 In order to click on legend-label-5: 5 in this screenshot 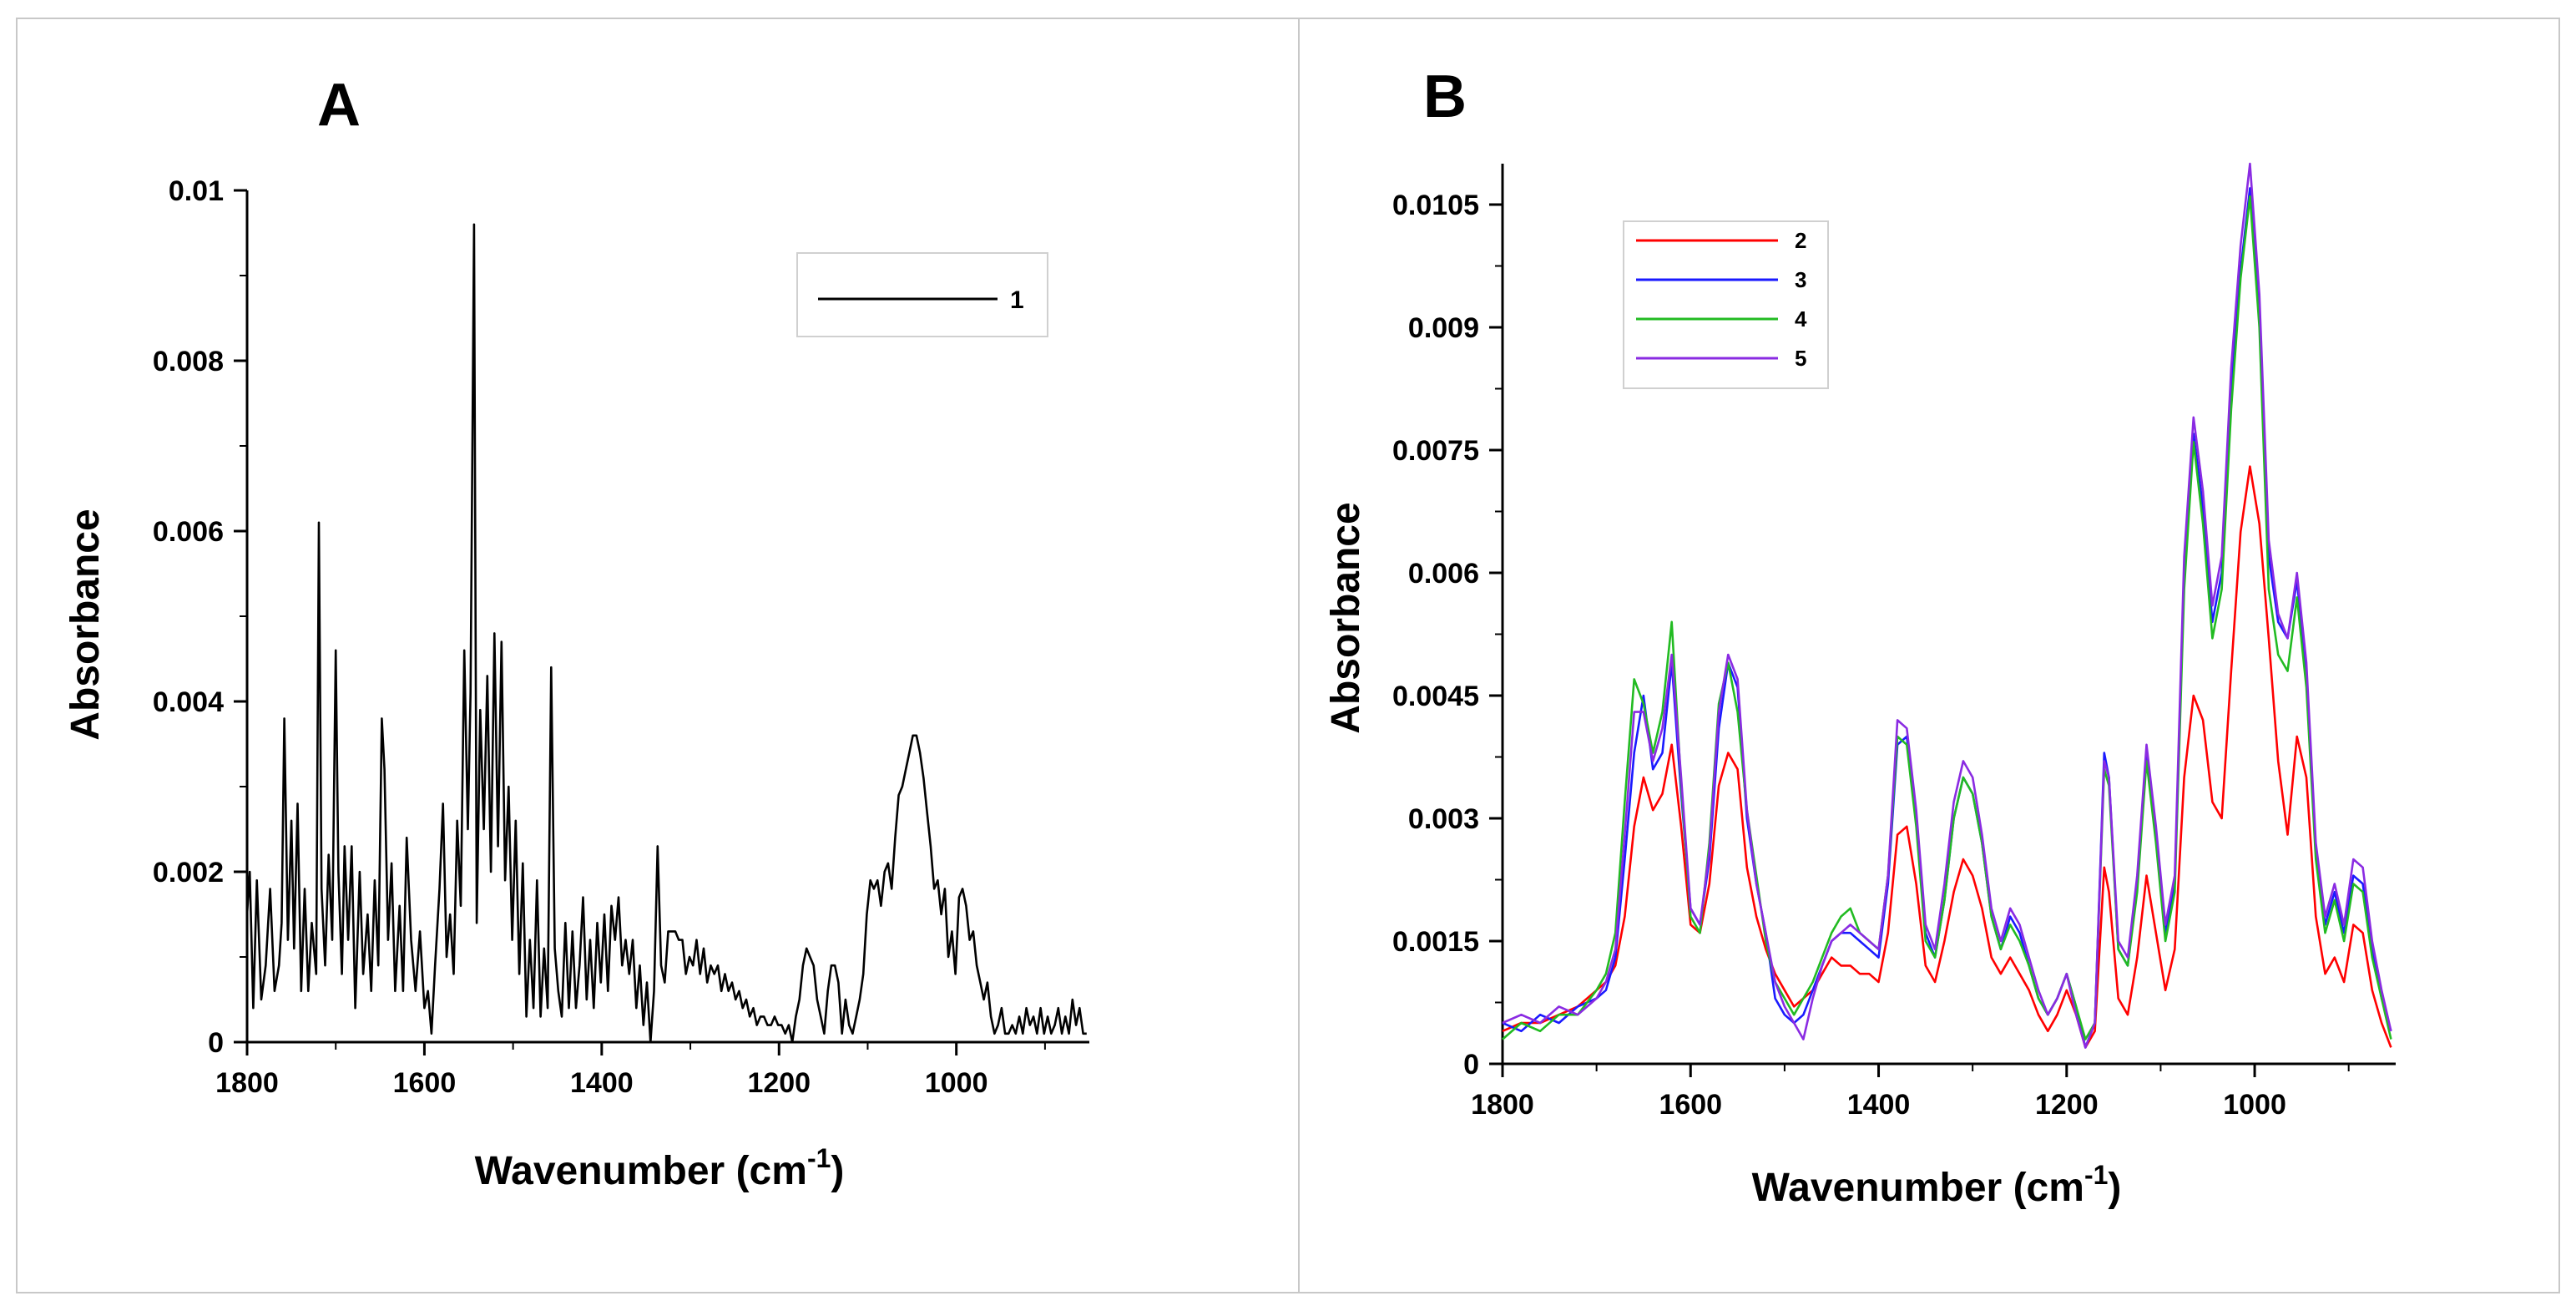, I will do `click(1800, 358)`.